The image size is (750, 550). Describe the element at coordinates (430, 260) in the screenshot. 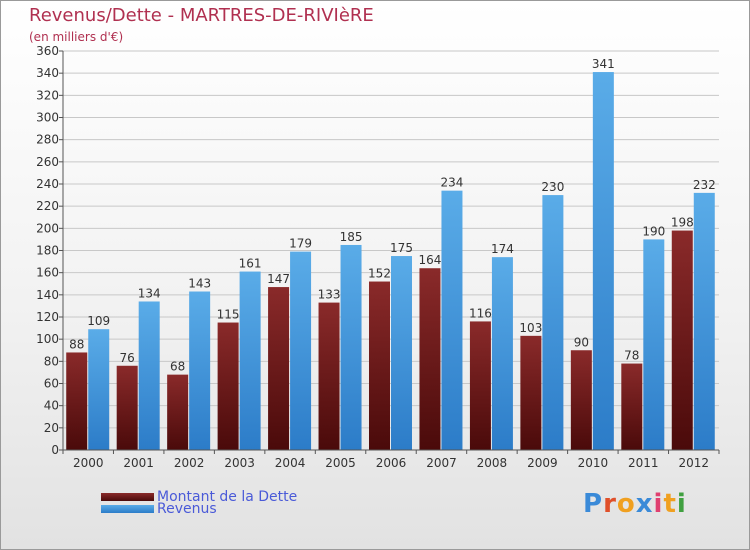

I see `value-label-dette: 164` at that location.